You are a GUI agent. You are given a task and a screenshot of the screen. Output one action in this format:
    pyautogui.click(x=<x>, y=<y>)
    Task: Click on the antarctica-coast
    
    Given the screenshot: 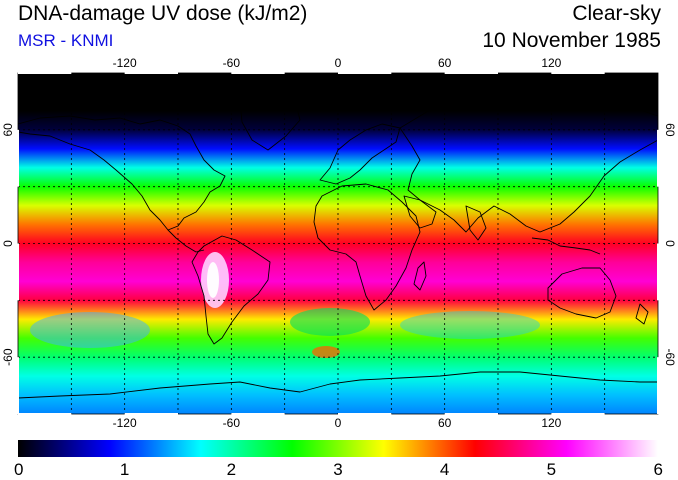 What is the action you would take?
    pyautogui.click(x=338, y=385)
    